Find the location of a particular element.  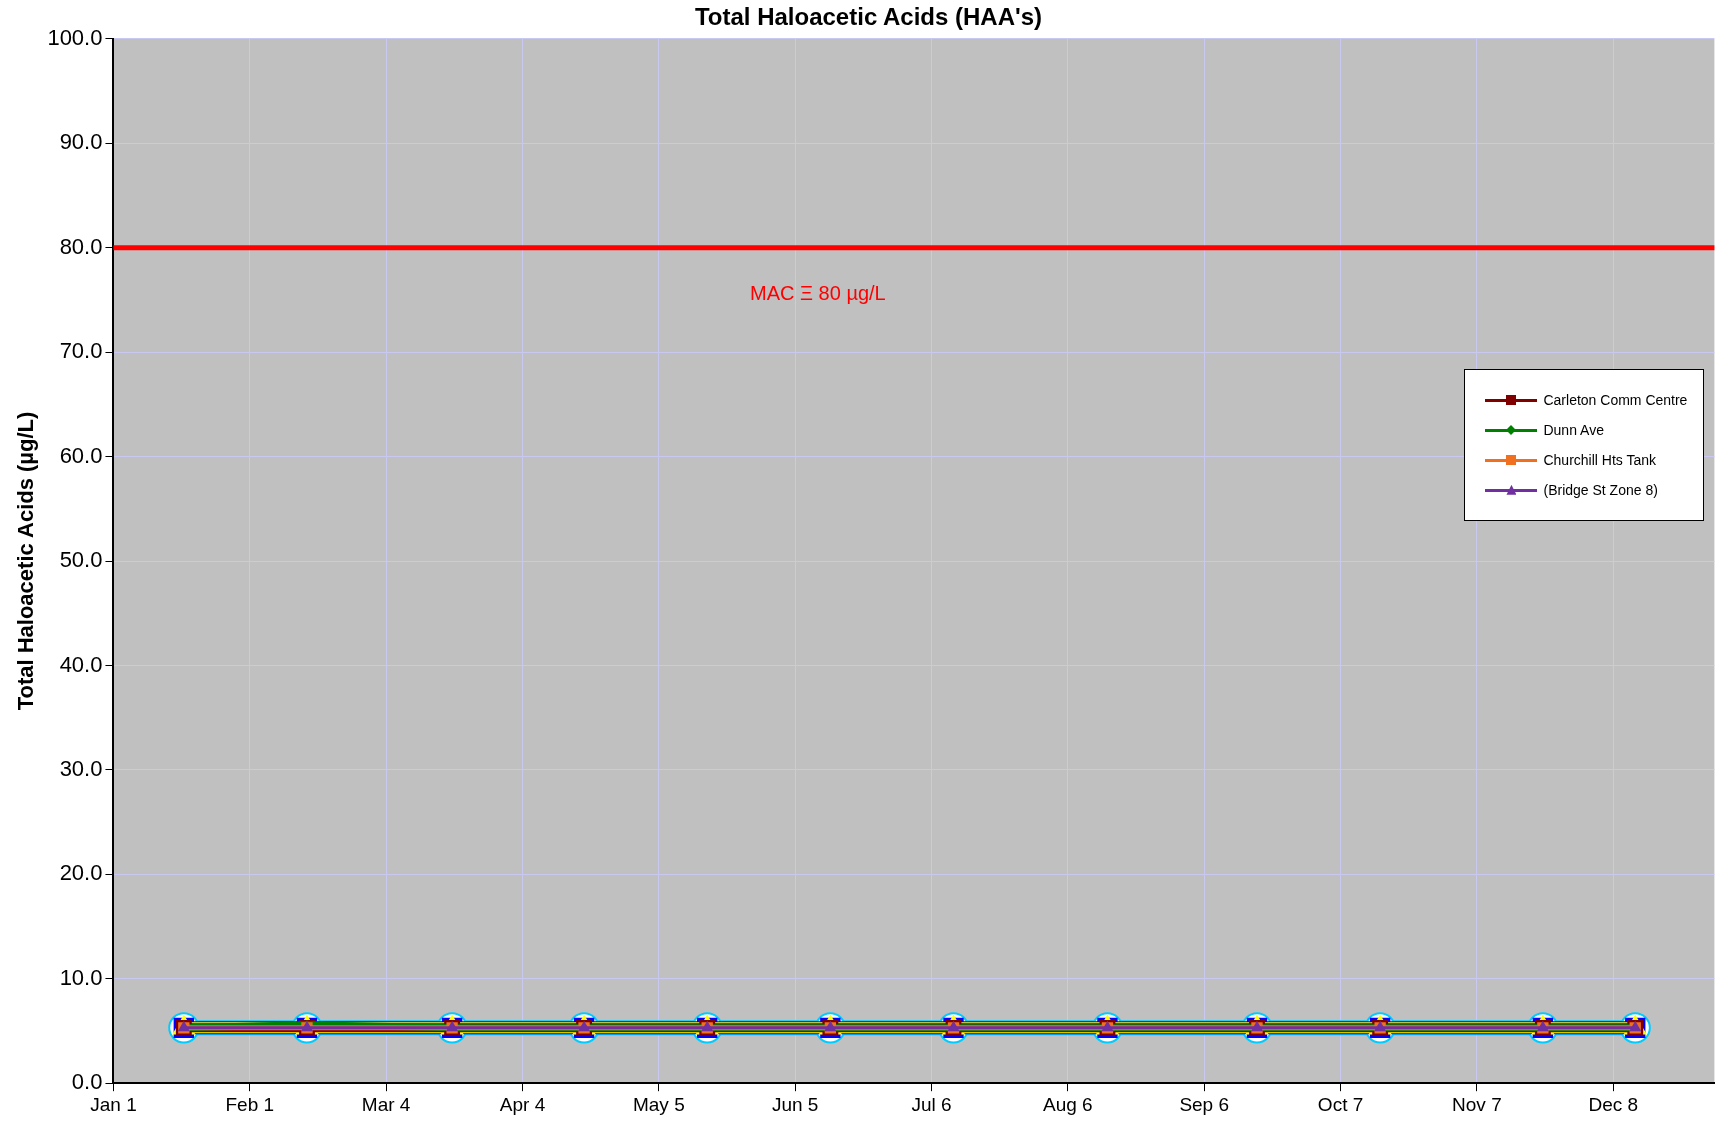

y-tick-label: 60.0 is located at coordinates (81, 455).